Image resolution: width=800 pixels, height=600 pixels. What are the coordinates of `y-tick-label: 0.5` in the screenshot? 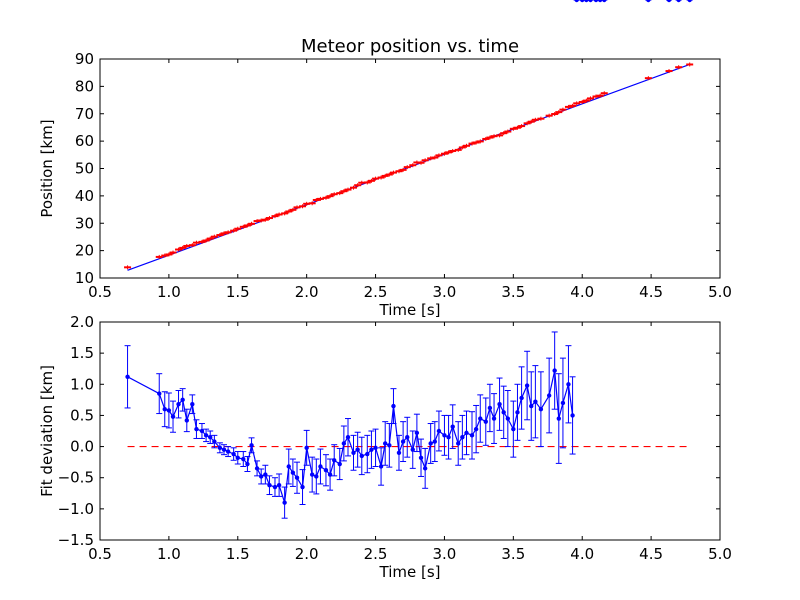 It's located at (82, 415).